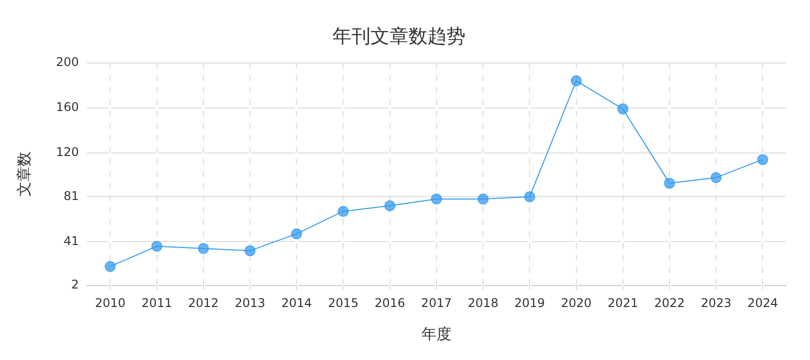  What do you see at coordinates (529, 303) in the screenshot?
I see `x-tick-label: 2019` at bounding box center [529, 303].